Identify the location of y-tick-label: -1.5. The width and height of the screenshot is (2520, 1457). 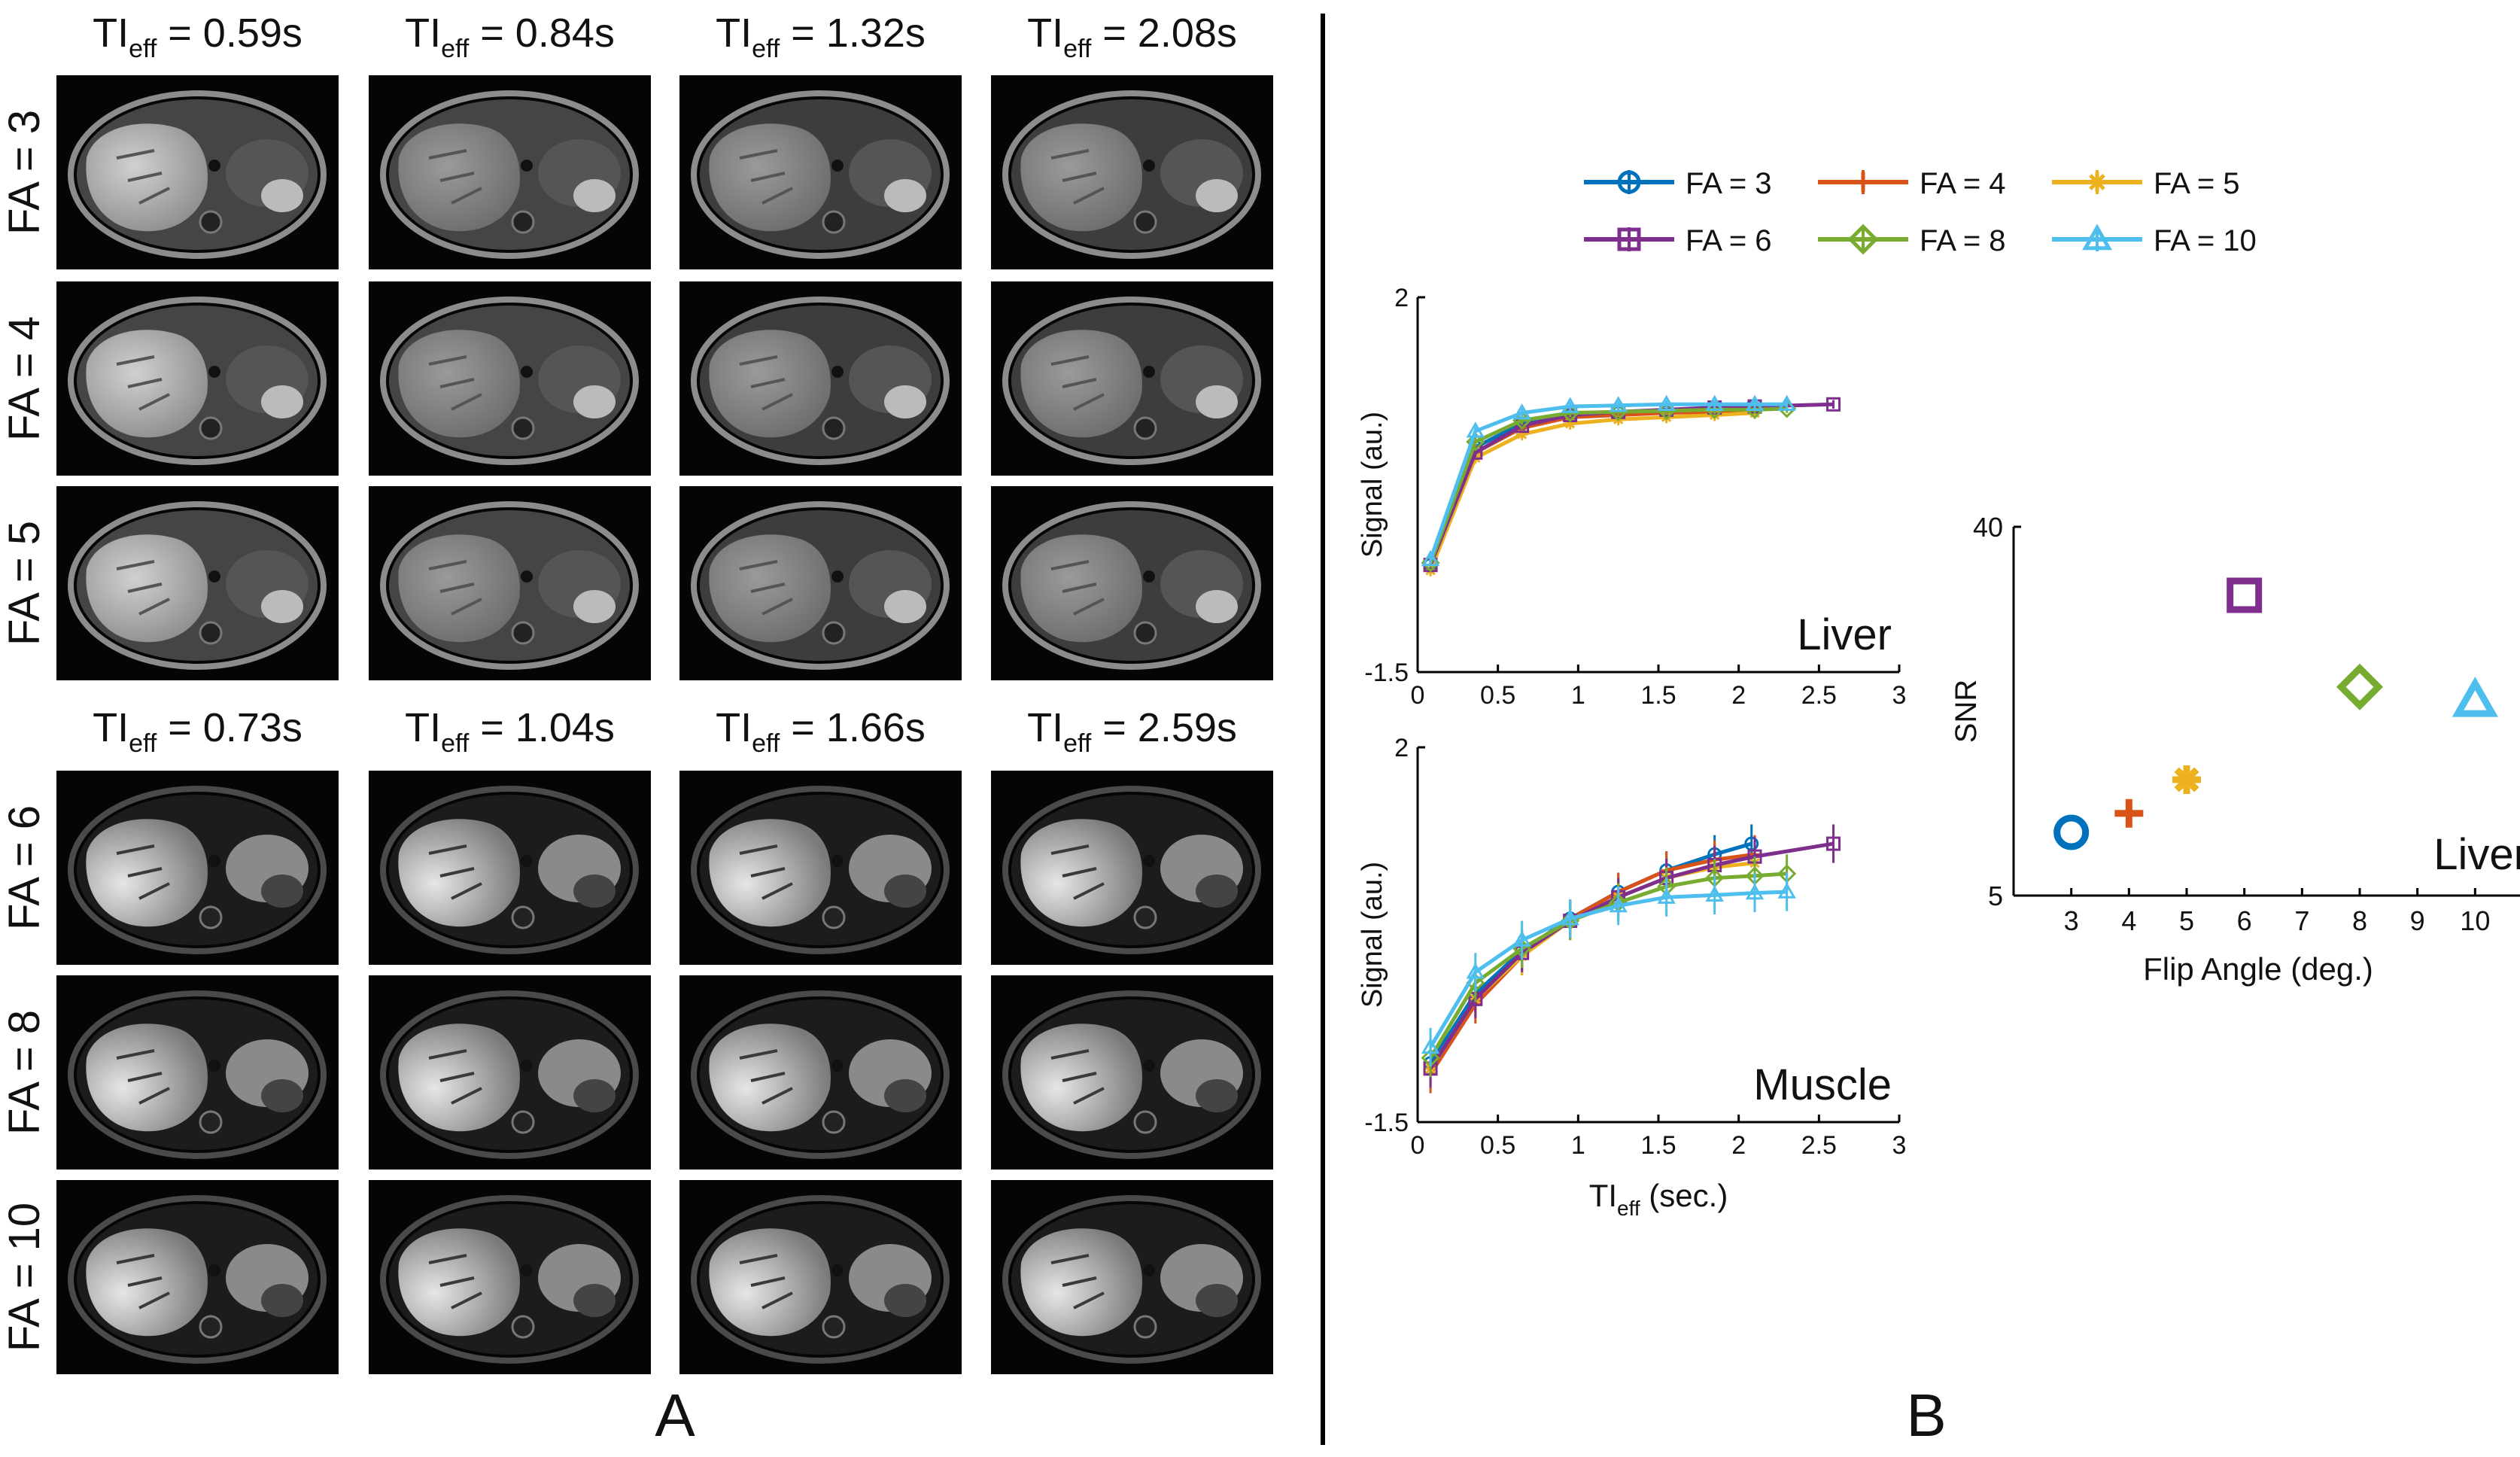
(1386, 1123).